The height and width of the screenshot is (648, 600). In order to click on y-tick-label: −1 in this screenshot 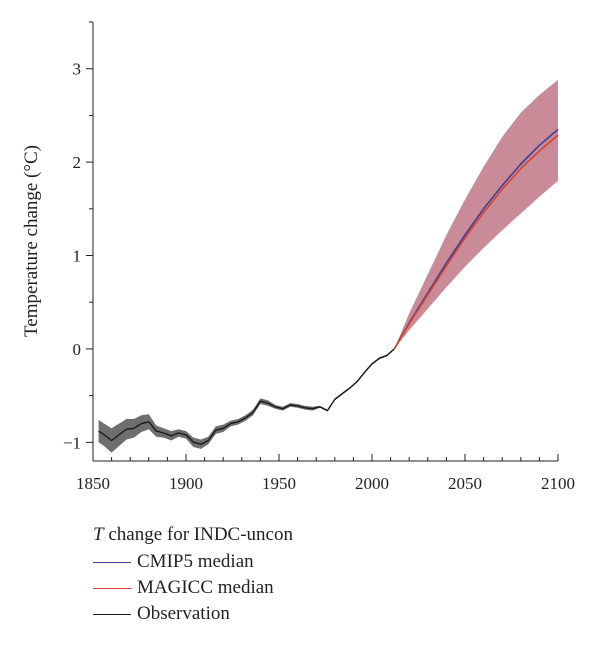, I will do `click(72, 442)`.